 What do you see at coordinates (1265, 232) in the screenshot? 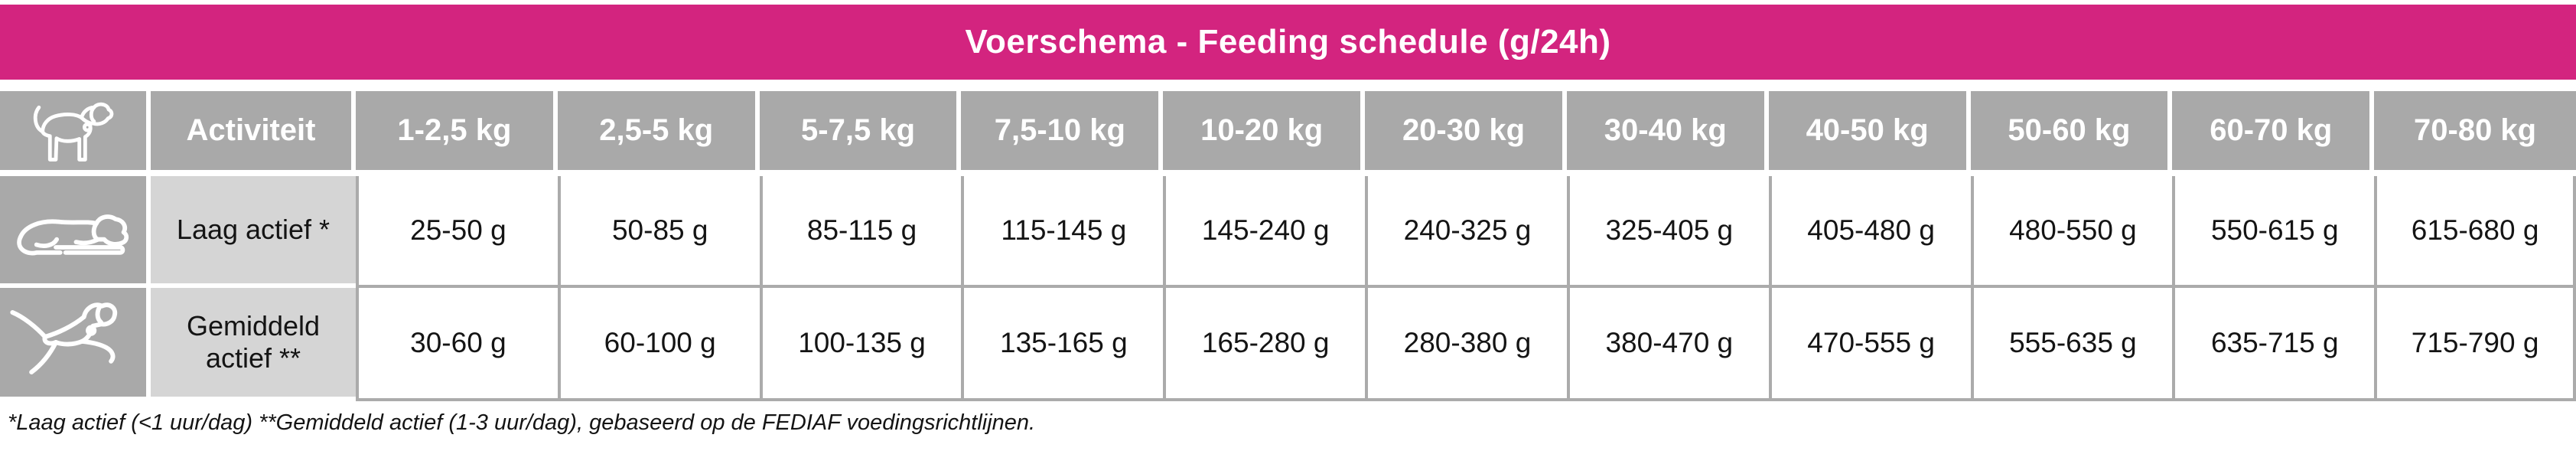
I see `feeding-value-cell: 145-240 g` at bounding box center [1265, 232].